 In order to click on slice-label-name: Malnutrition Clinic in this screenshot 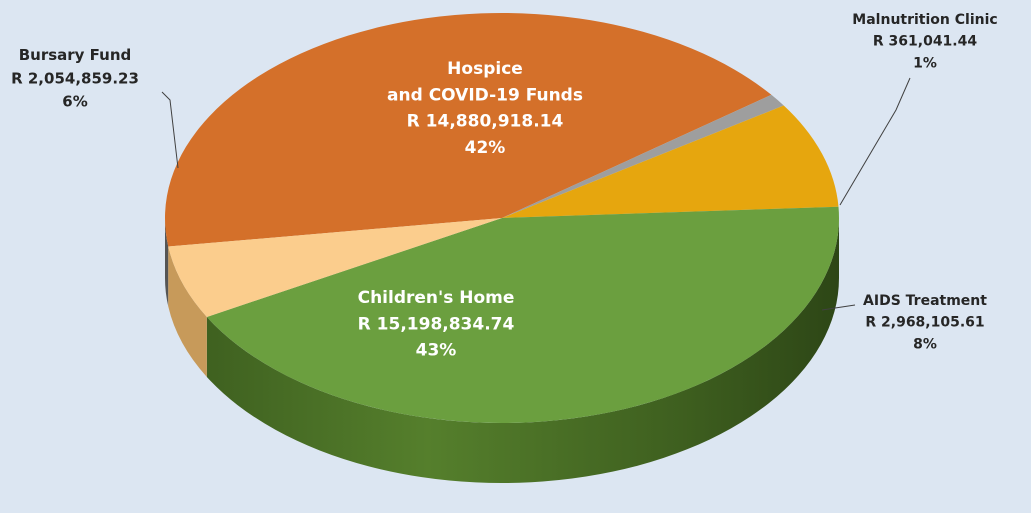, I will do `click(924, 20)`.